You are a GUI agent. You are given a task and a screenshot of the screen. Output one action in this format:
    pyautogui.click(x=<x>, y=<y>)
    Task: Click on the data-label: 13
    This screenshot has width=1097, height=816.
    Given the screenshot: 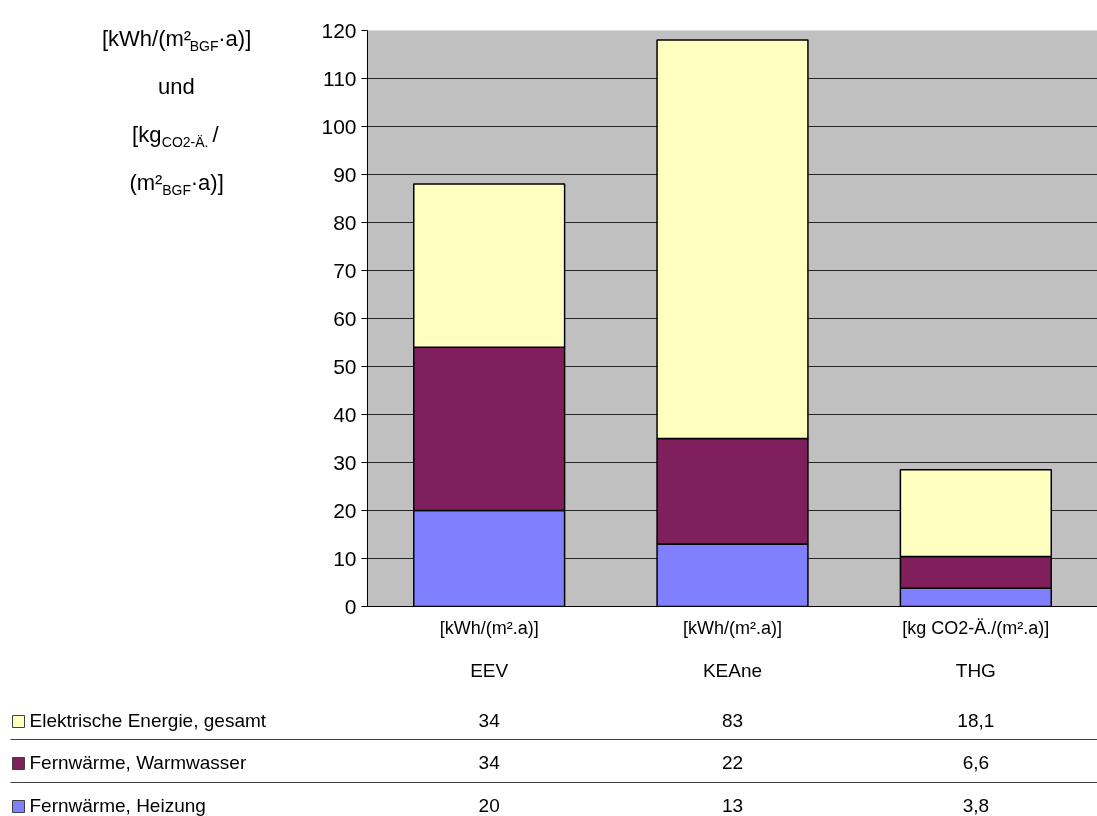 What is the action you would take?
    pyautogui.click(x=732, y=805)
    